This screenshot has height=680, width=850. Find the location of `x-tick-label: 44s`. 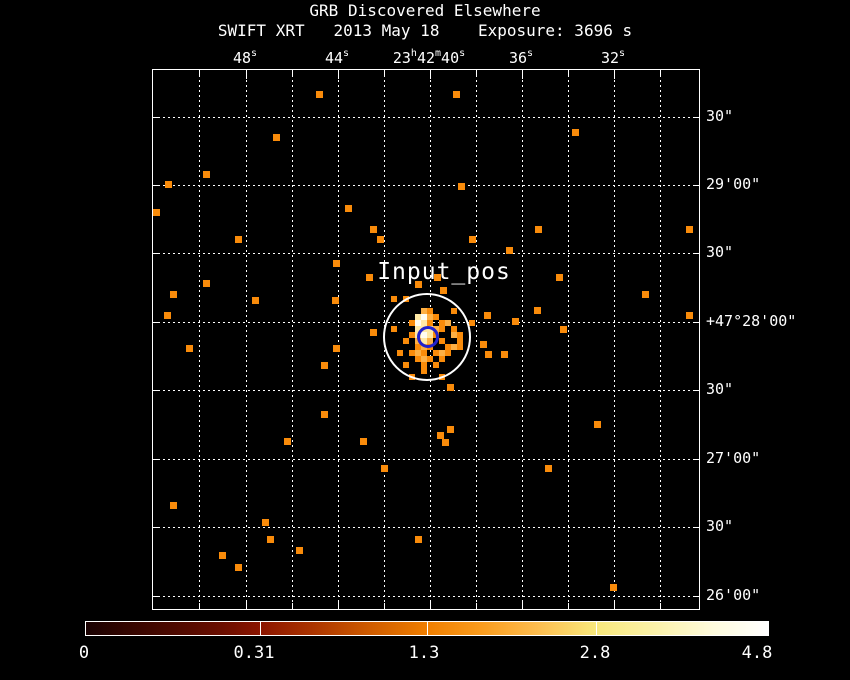

x-tick-label: 44s is located at coordinates (337, 57).